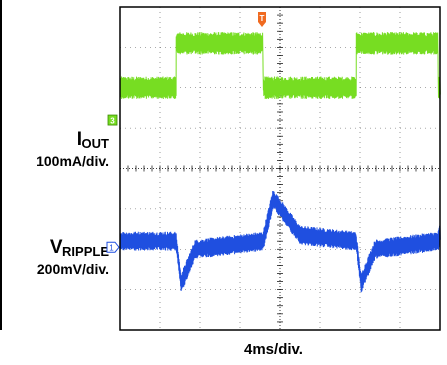 This screenshot has width=447, height=365. What do you see at coordinates (79, 248) in the screenshot?
I see `vripple-channel-name: VRIPPLE` at bounding box center [79, 248].